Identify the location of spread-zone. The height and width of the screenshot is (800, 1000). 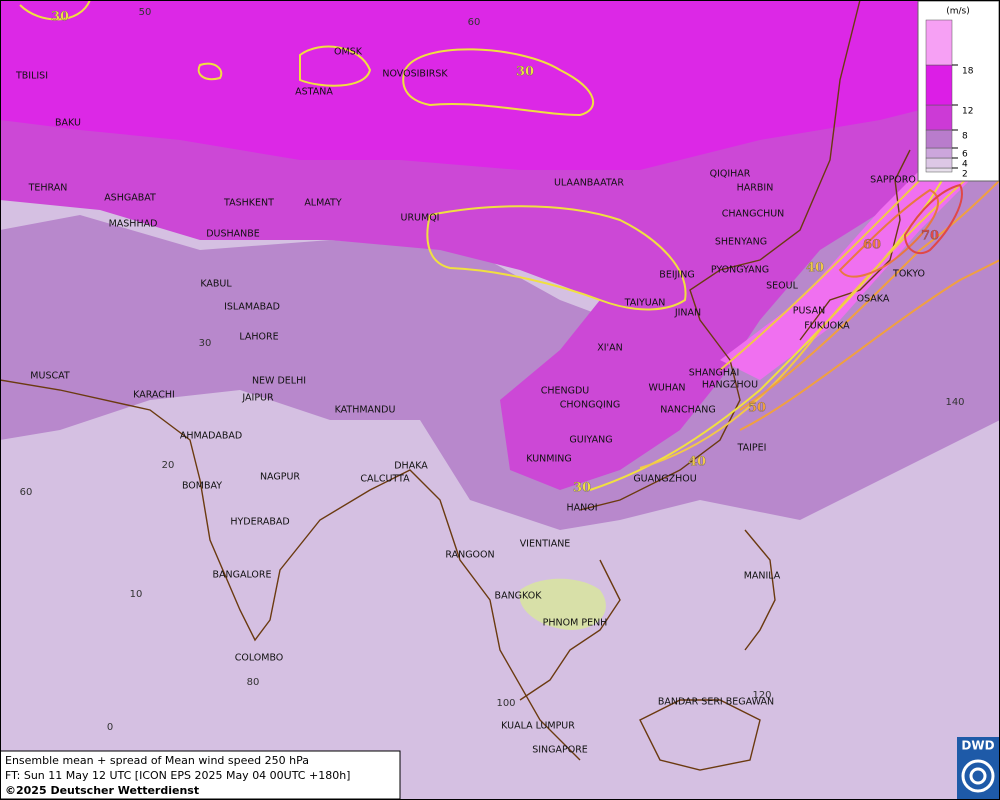
(562, 604).